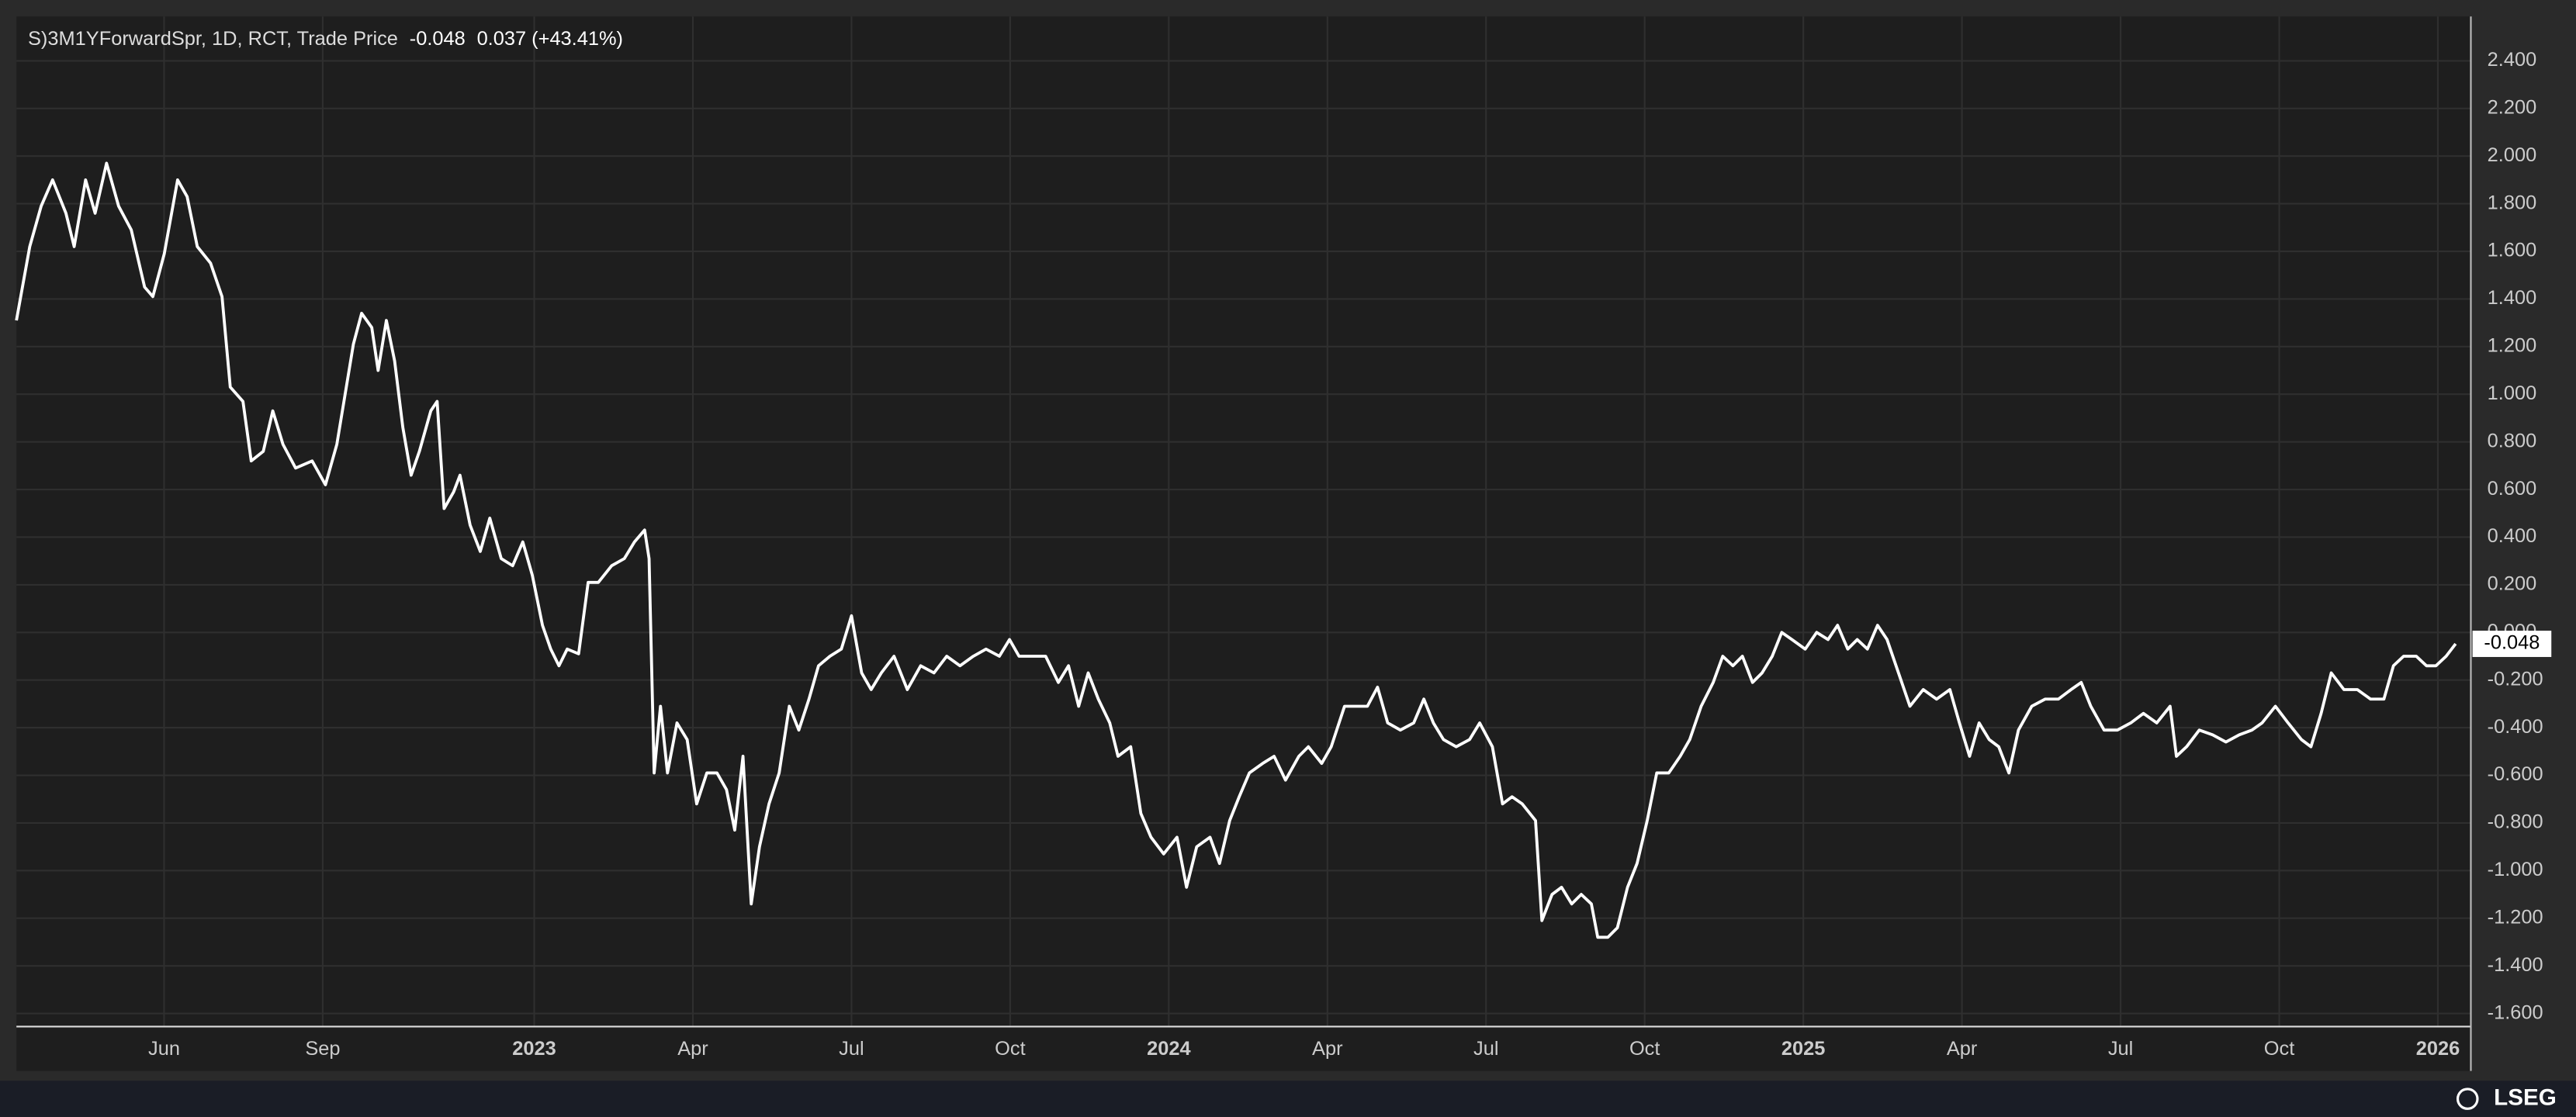 This screenshot has height=1117, width=2576. What do you see at coordinates (1168, 1049) in the screenshot?
I see `x-tick-label: 2024` at bounding box center [1168, 1049].